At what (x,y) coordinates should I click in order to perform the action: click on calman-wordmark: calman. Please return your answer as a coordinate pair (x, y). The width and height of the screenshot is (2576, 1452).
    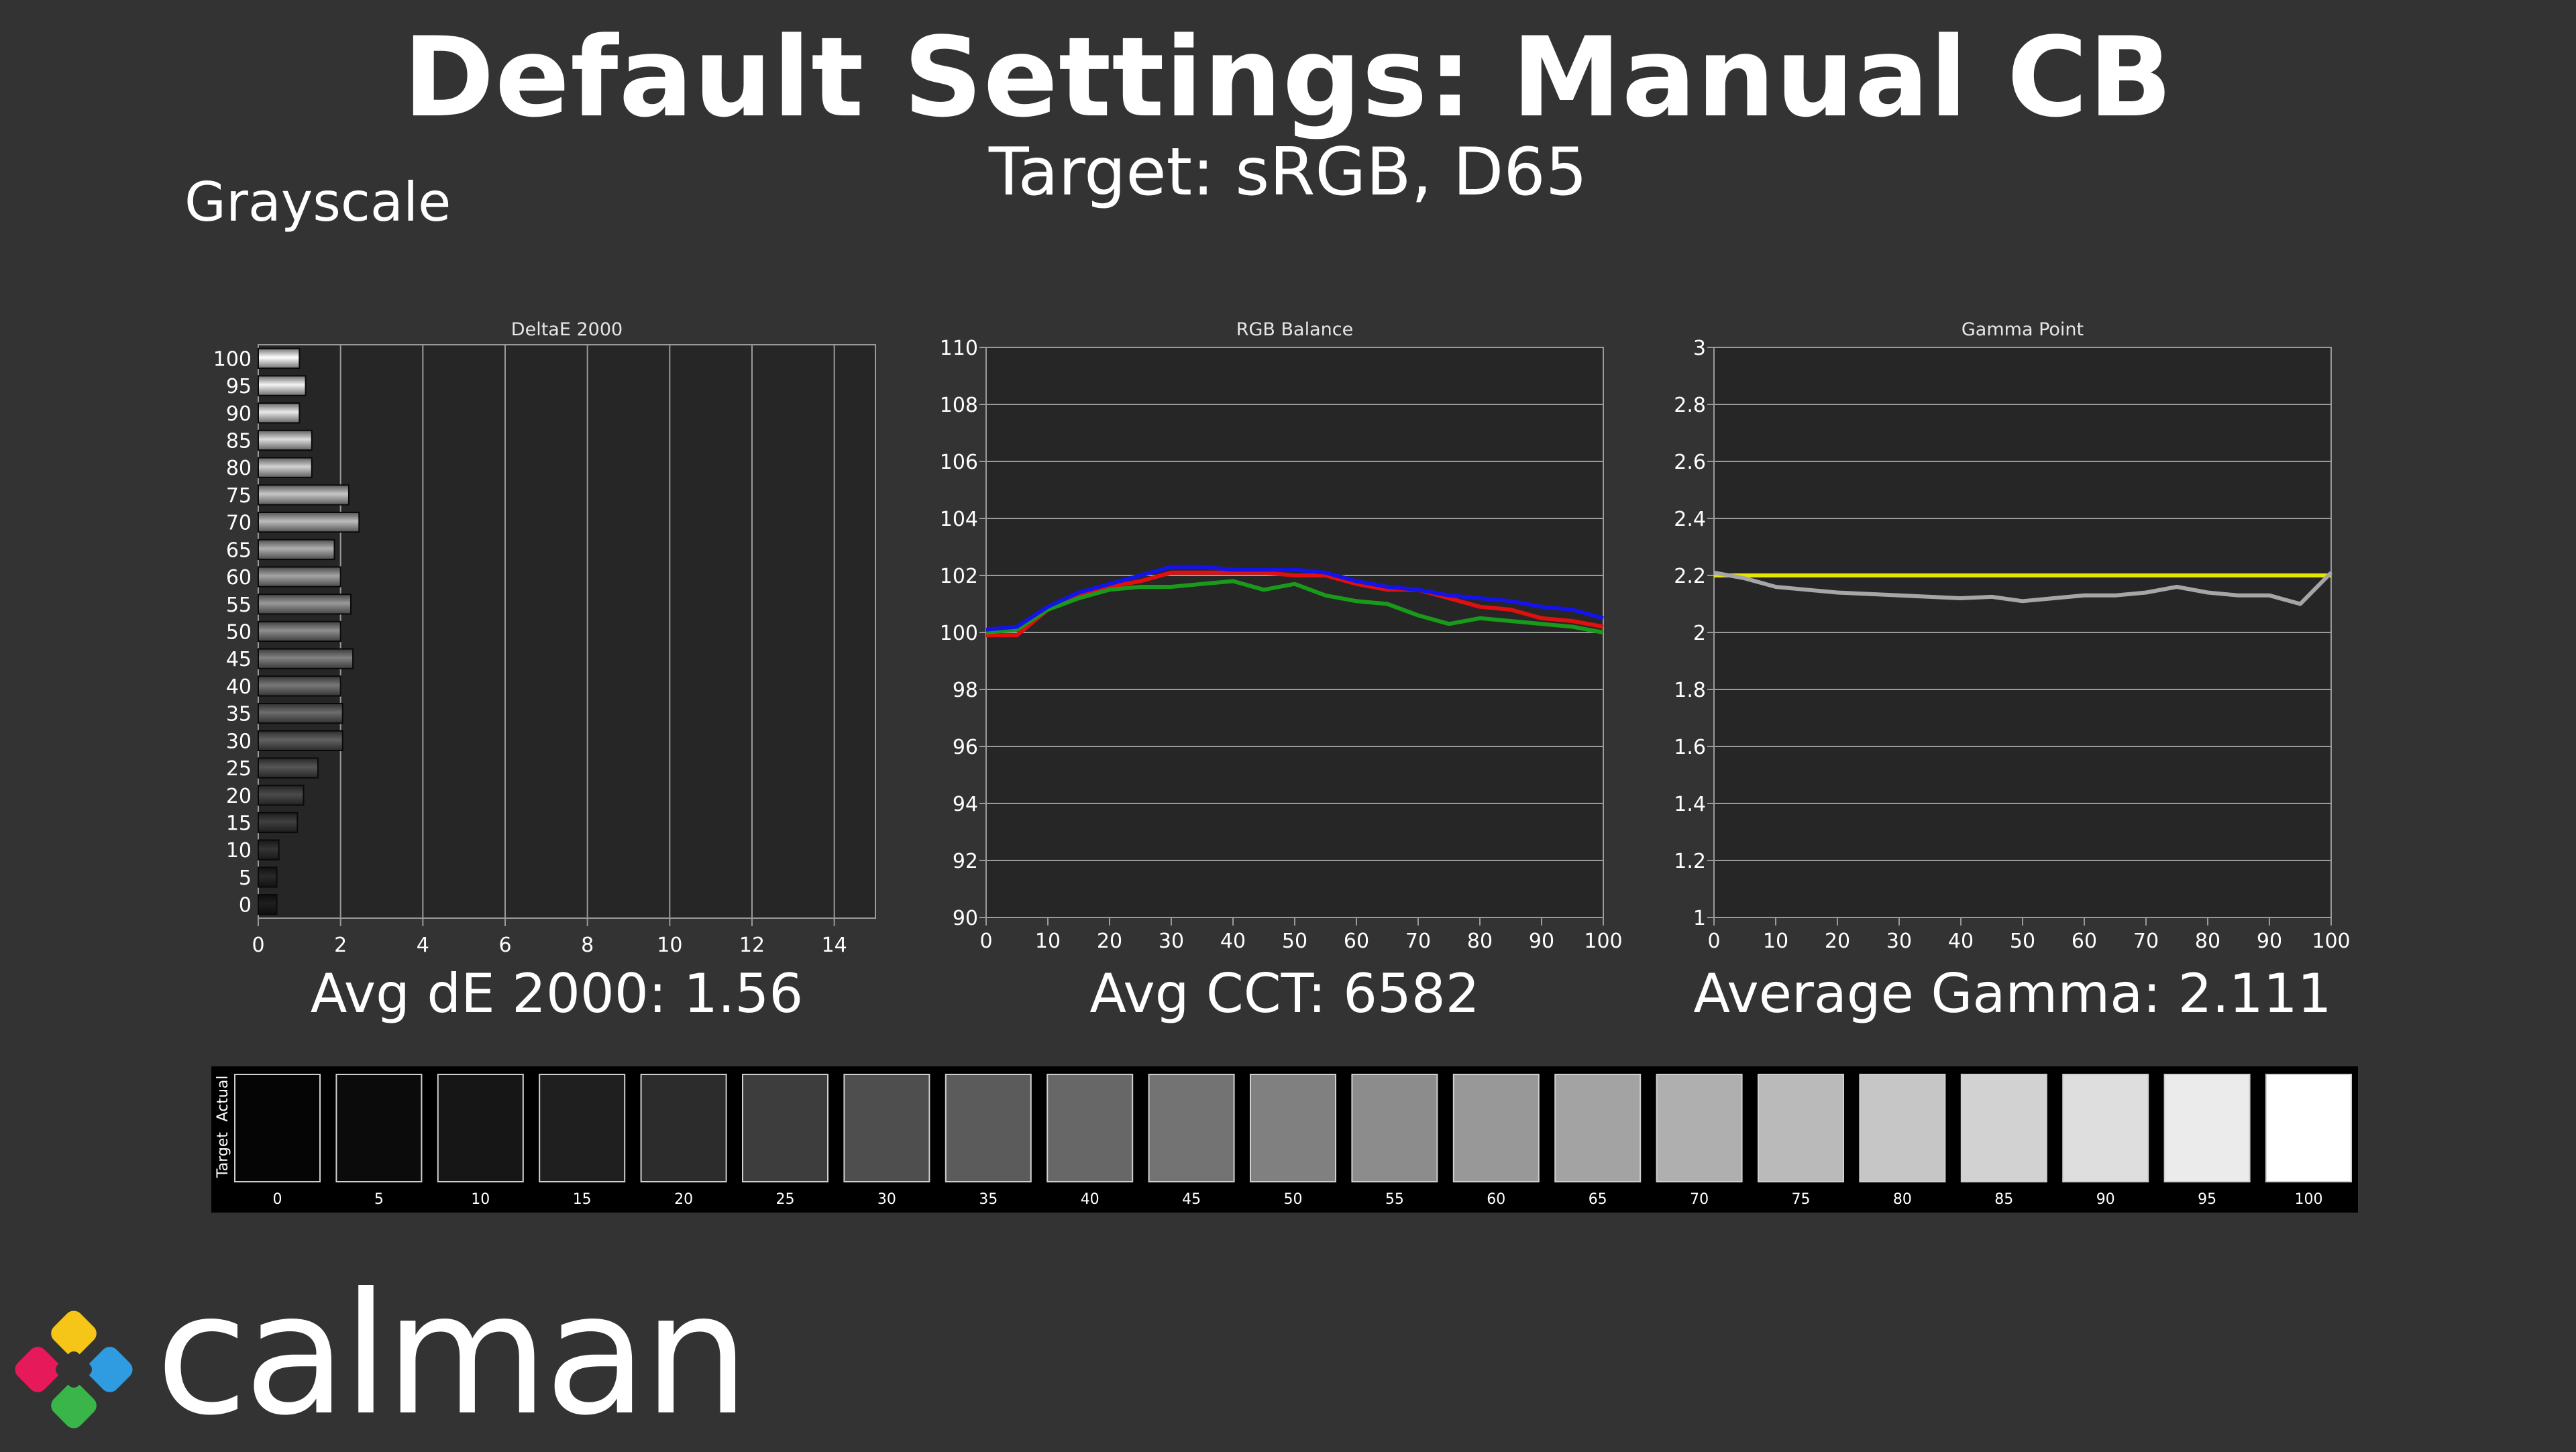
    Looking at the image, I should click on (452, 1354).